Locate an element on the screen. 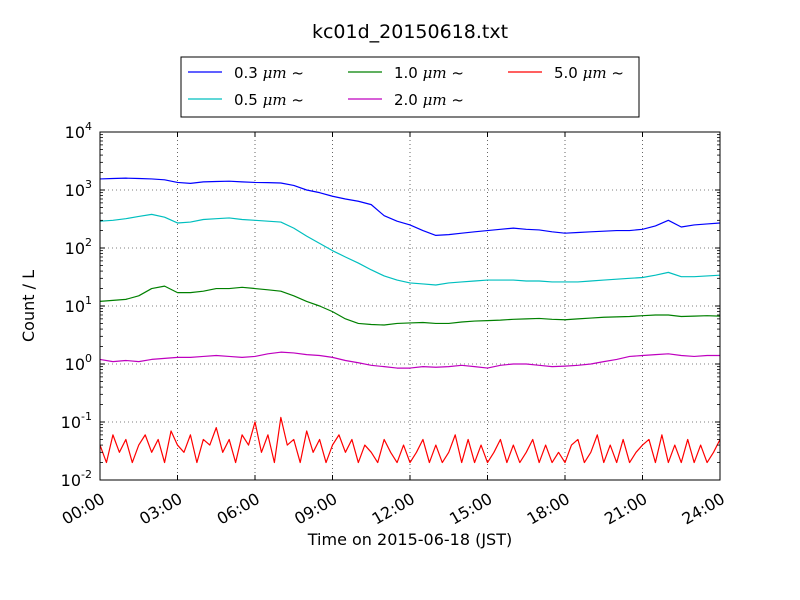  legend-label-size: 1.0 is located at coordinates (408, 73).